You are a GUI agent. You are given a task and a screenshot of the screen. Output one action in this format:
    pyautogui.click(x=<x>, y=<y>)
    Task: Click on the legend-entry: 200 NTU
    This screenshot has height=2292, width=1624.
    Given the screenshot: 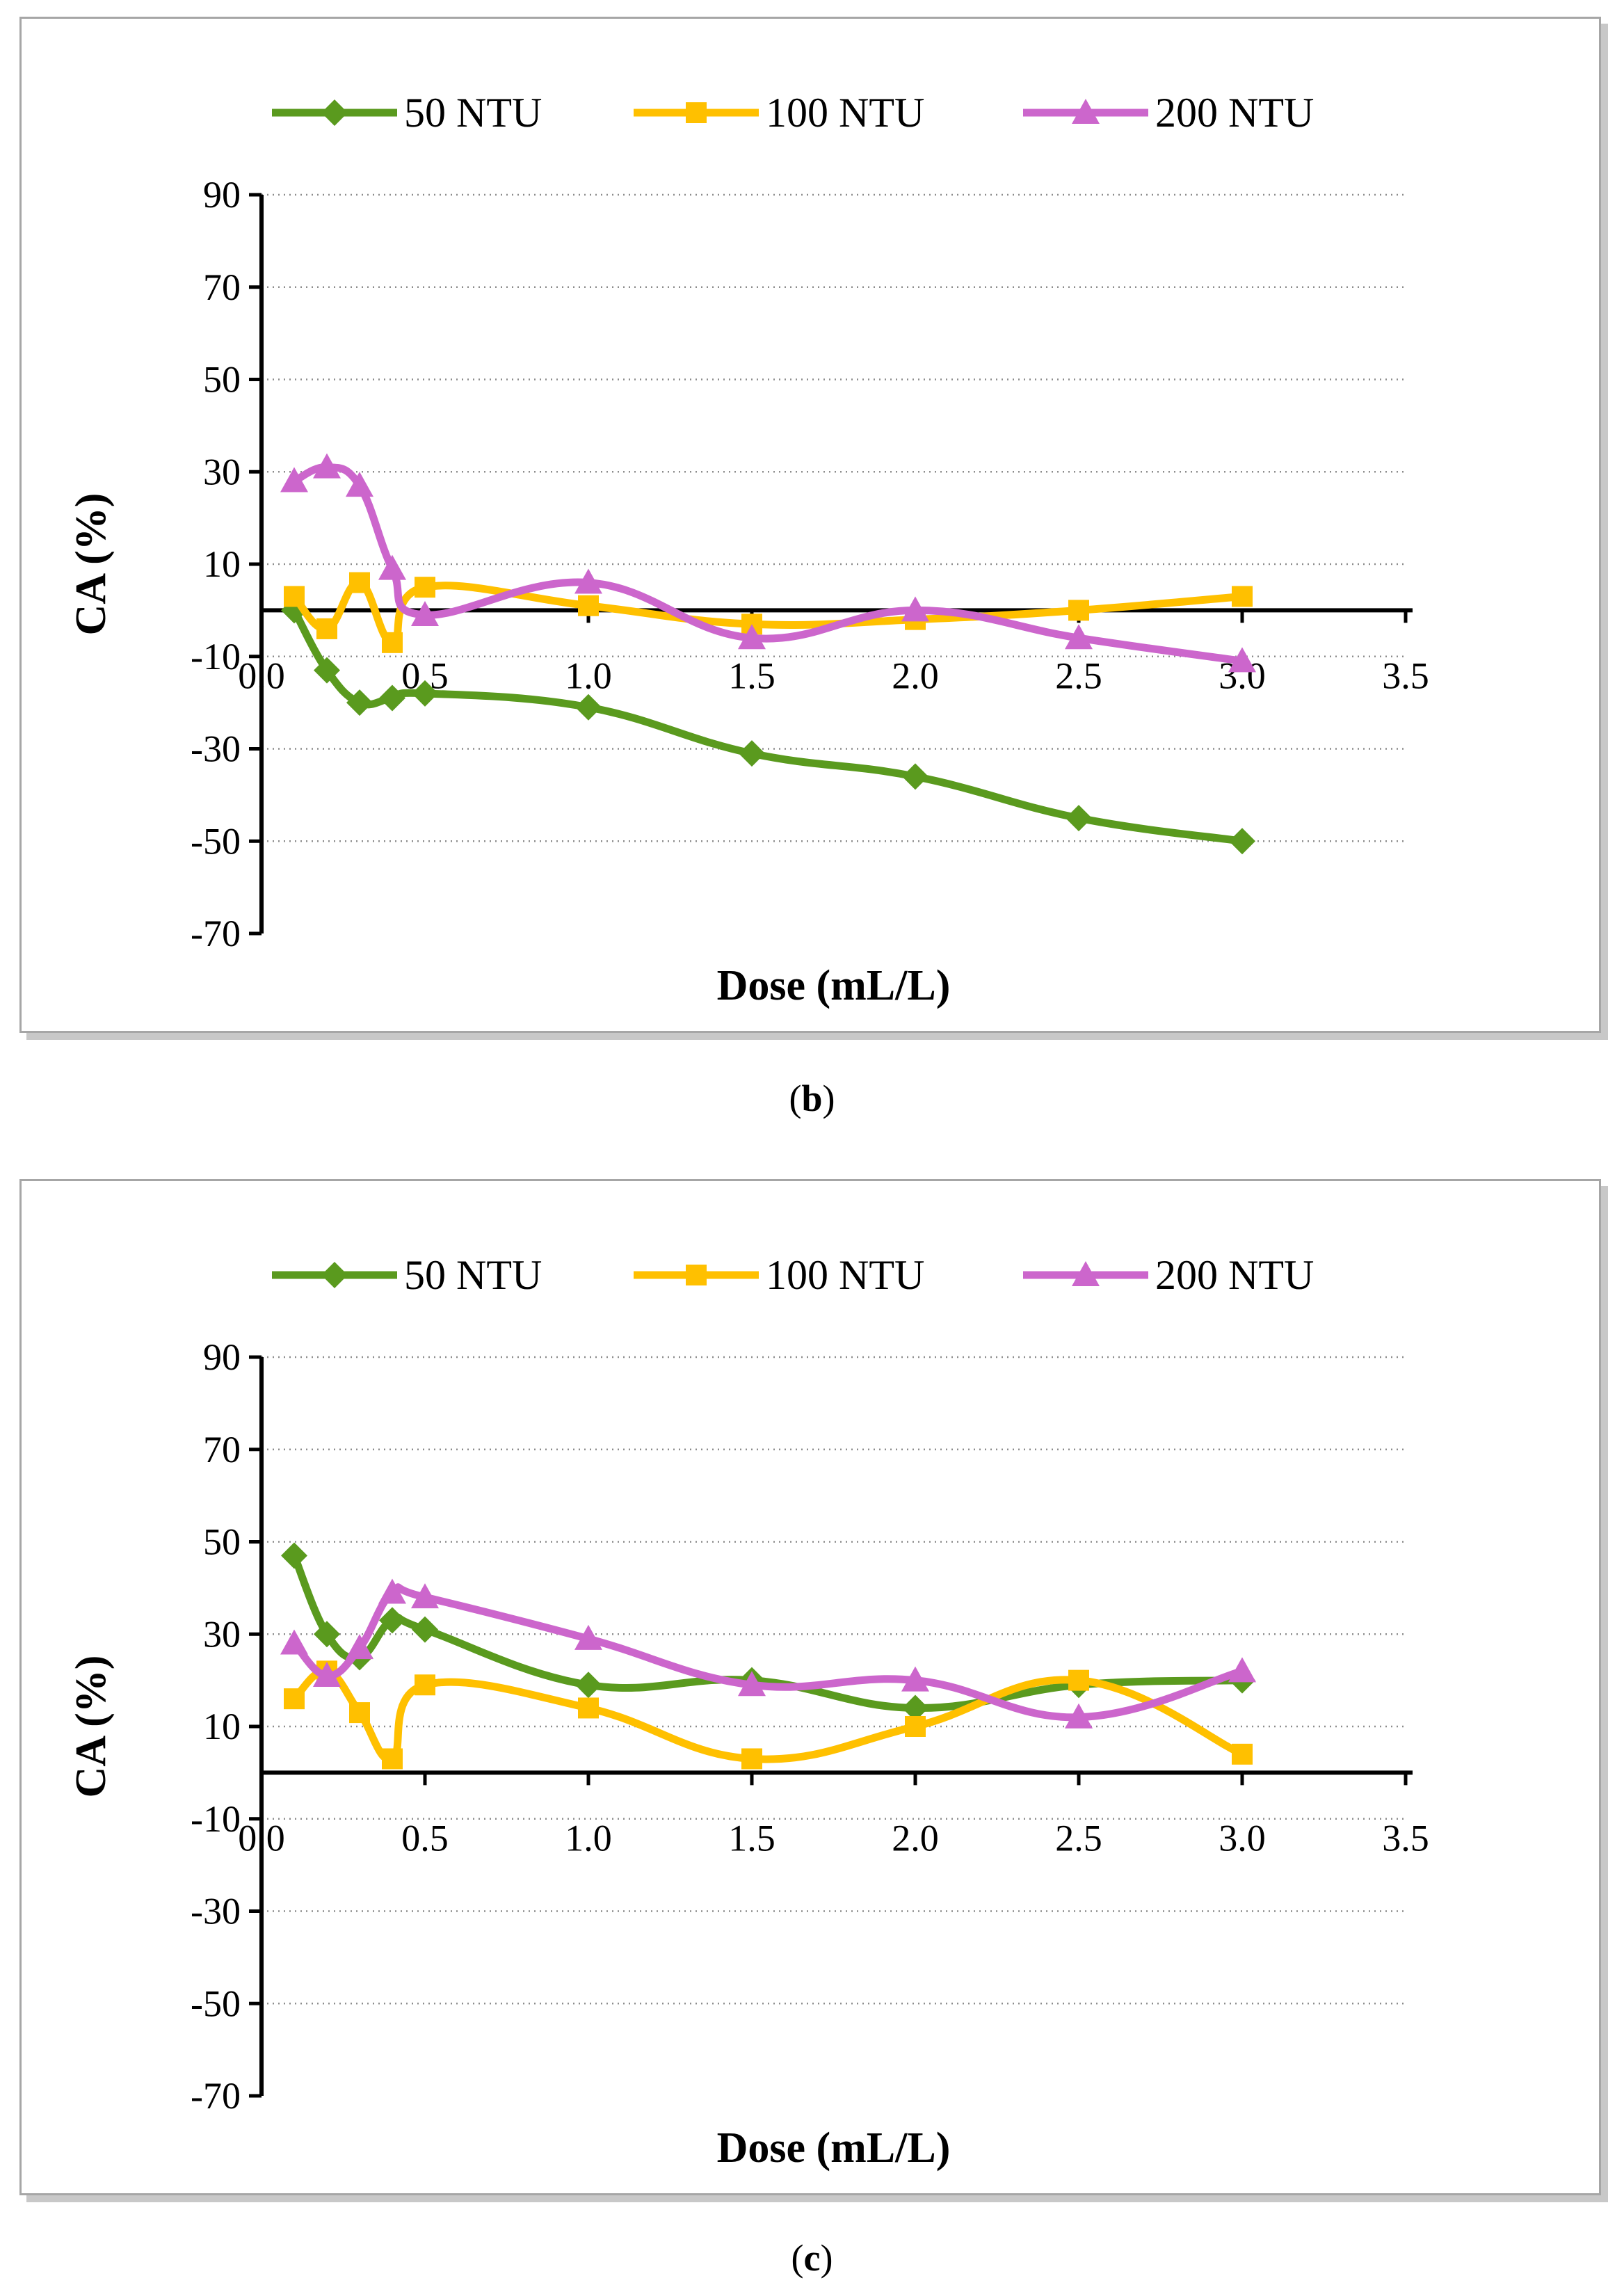 What is the action you would take?
    pyautogui.click(x=1168, y=113)
    